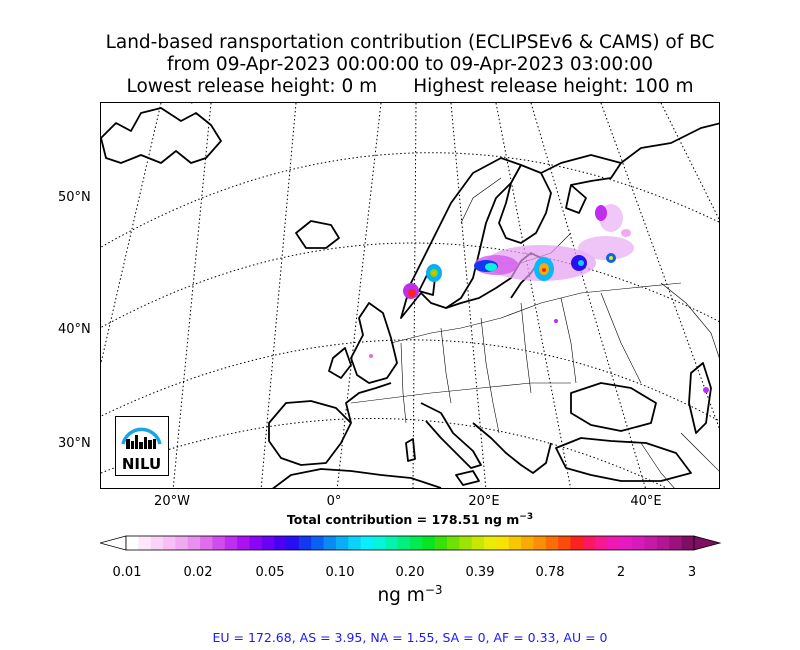  What do you see at coordinates (412, 293) in the screenshot?
I see `plume-denmark-core` at bounding box center [412, 293].